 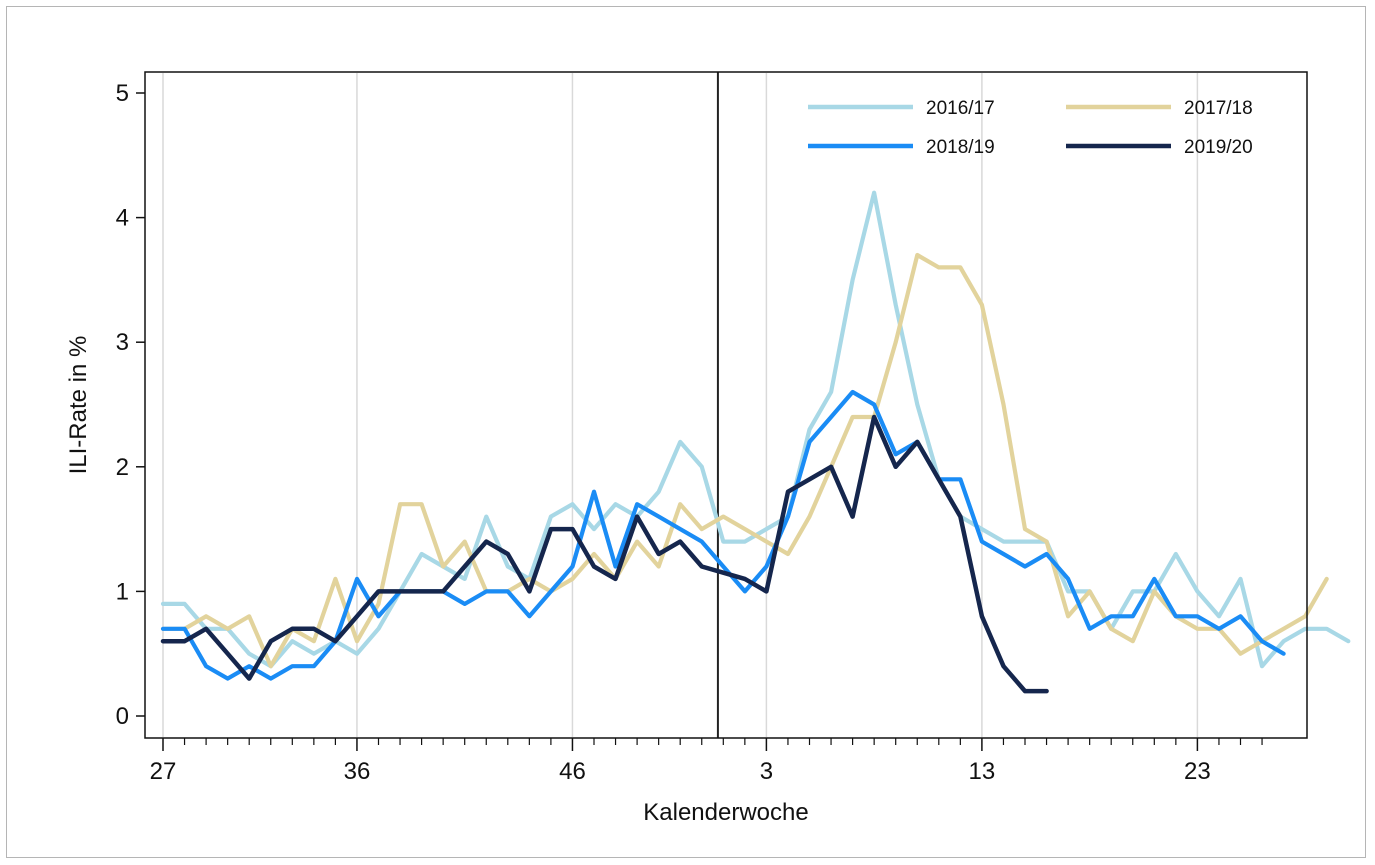 What do you see at coordinates (122, 591) in the screenshot?
I see `y-tick-label: 1` at bounding box center [122, 591].